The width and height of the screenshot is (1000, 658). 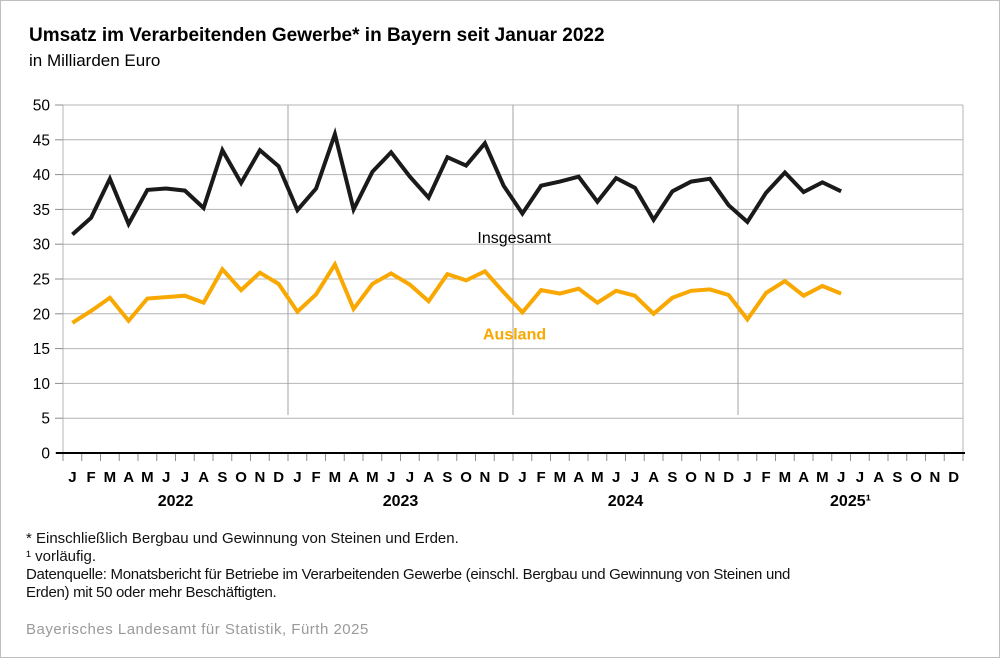 I want to click on series-label-ausland: Ausland, so click(x=514, y=335).